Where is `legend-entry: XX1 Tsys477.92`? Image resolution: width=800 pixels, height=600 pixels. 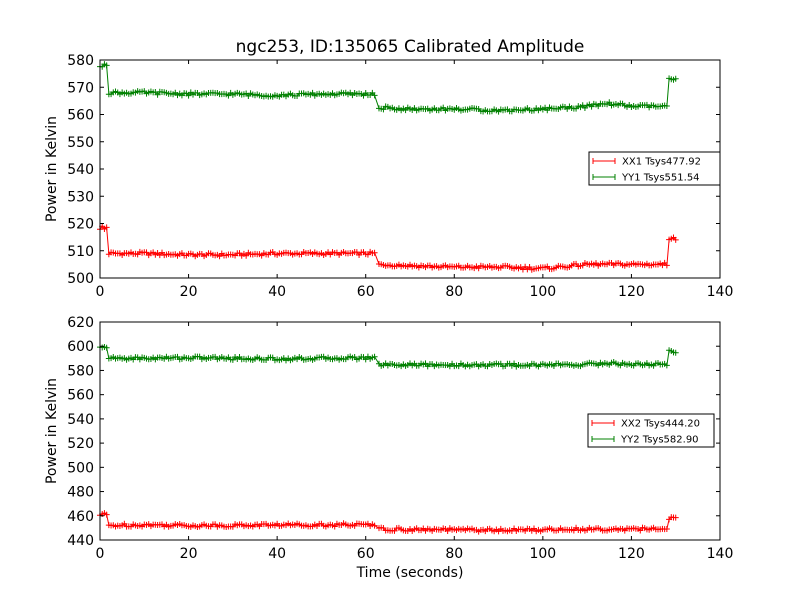 legend-entry: XX1 Tsys477.92 is located at coordinates (646, 162).